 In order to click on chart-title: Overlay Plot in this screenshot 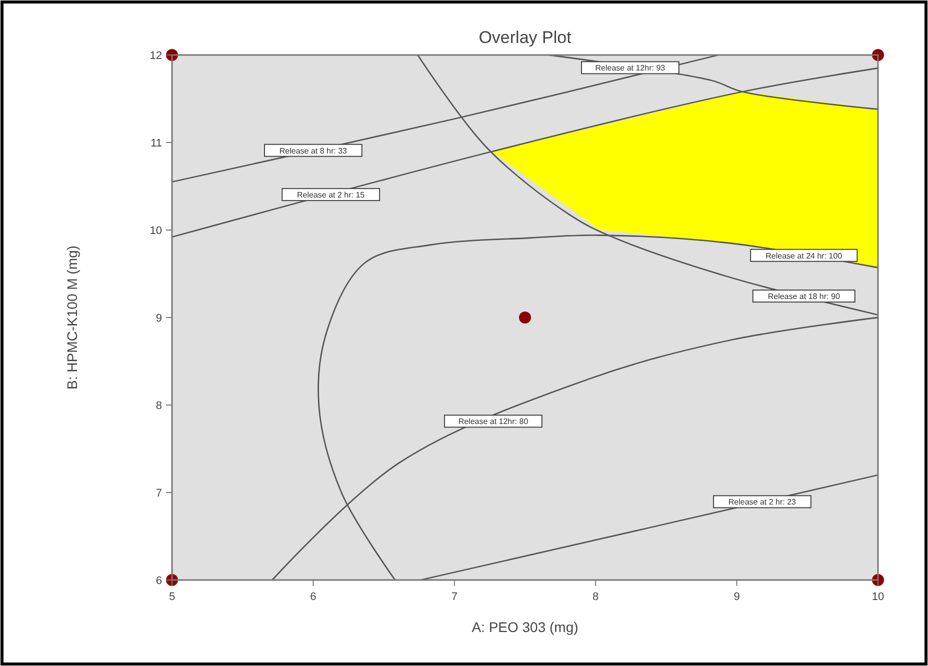, I will do `click(525, 37)`.